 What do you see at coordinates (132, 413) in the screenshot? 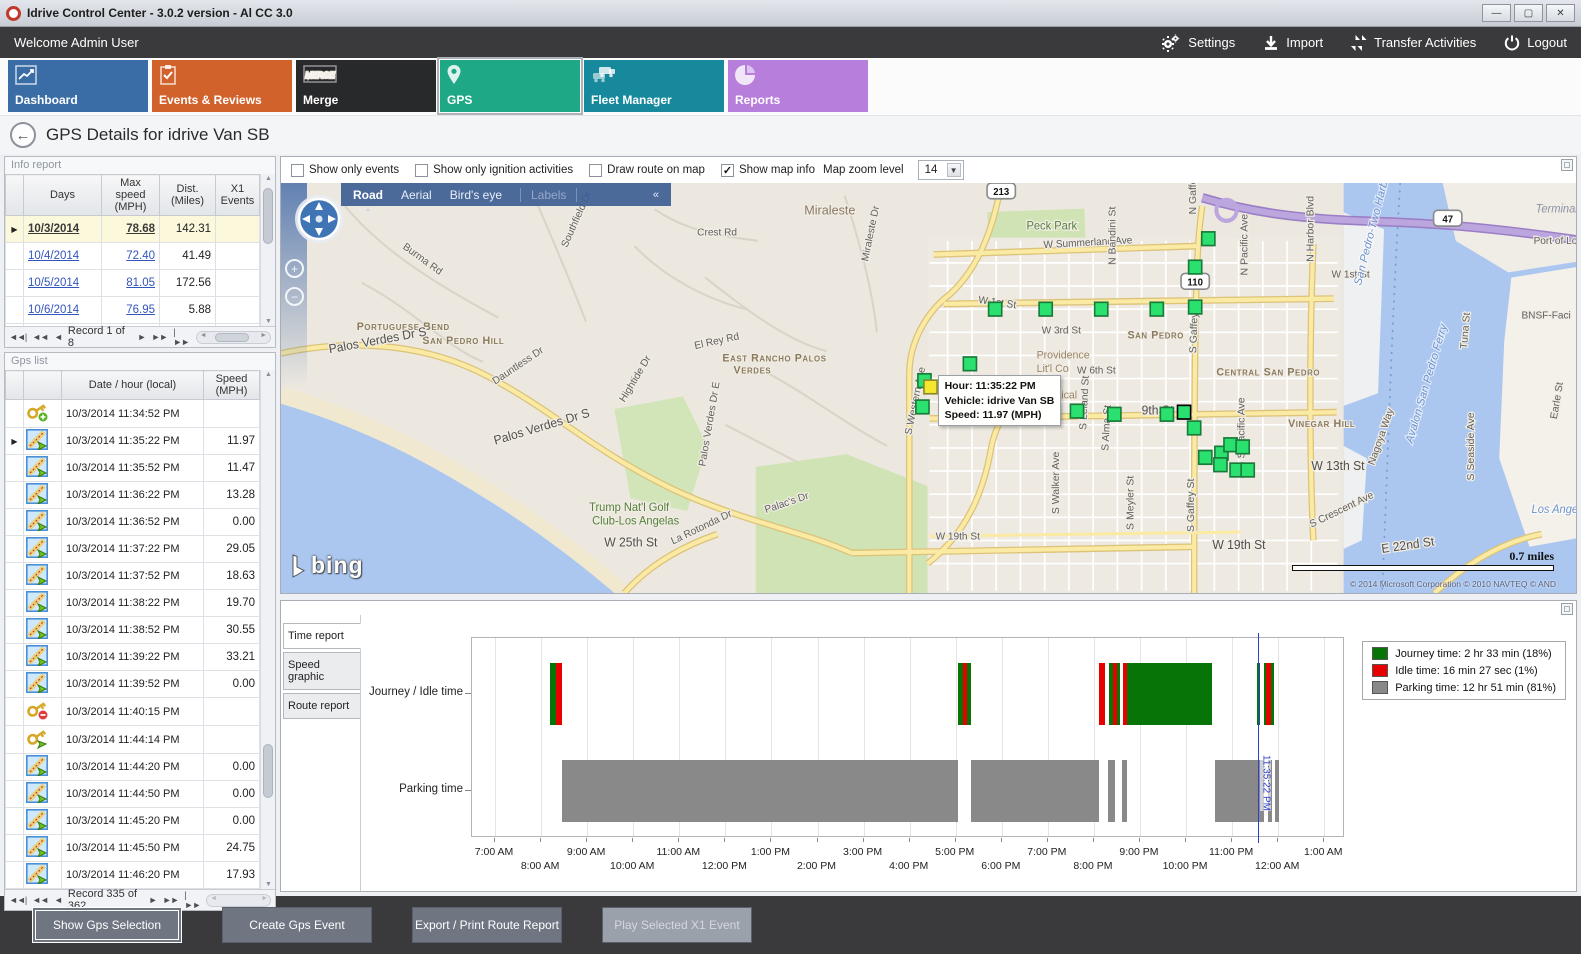
I see `gps-row: 10/3/2014 11:34:52 PM` at bounding box center [132, 413].